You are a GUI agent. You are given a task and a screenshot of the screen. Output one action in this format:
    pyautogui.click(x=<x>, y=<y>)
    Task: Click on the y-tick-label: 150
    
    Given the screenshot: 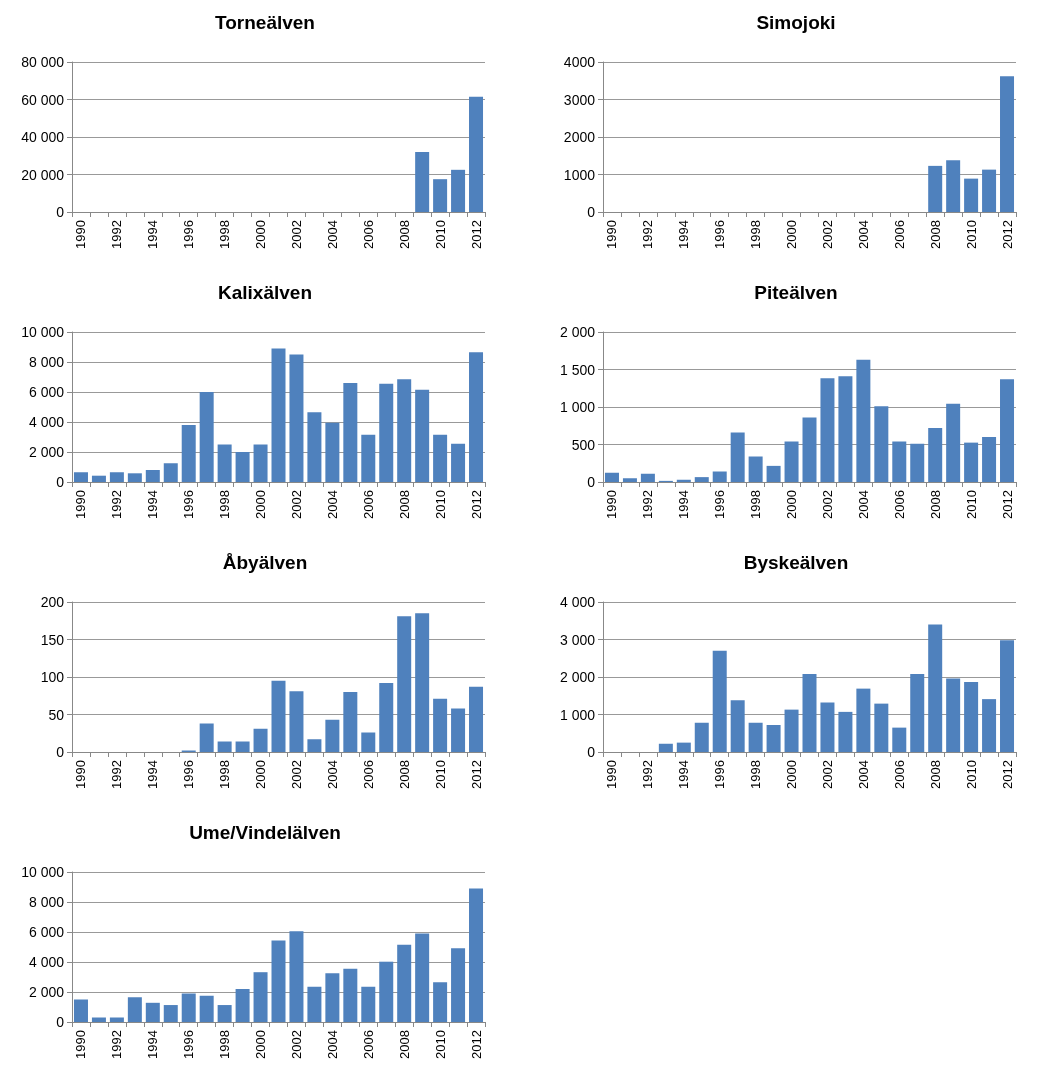 What is the action you would take?
    pyautogui.click(x=52, y=639)
    